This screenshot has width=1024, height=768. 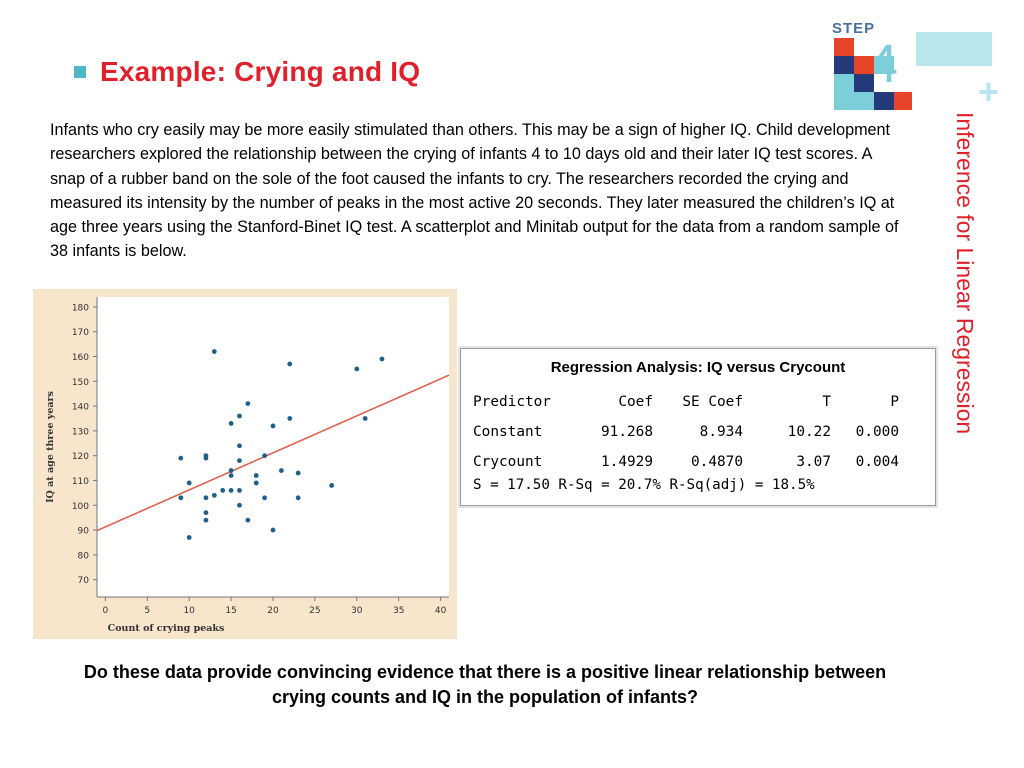 What do you see at coordinates (894, 402) in the screenshot?
I see `header-p: P` at bounding box center [894, 402].